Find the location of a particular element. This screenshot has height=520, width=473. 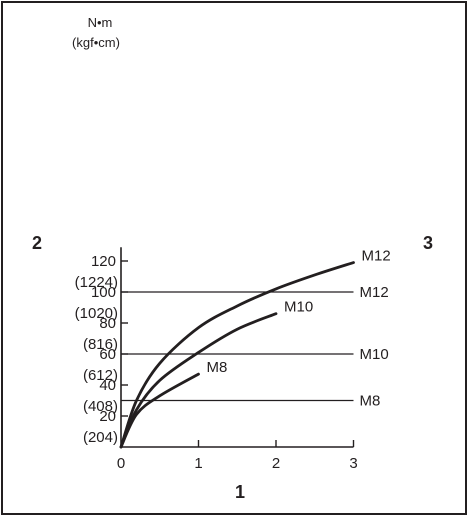

curve-m10 is located at coordinates (198, 380).